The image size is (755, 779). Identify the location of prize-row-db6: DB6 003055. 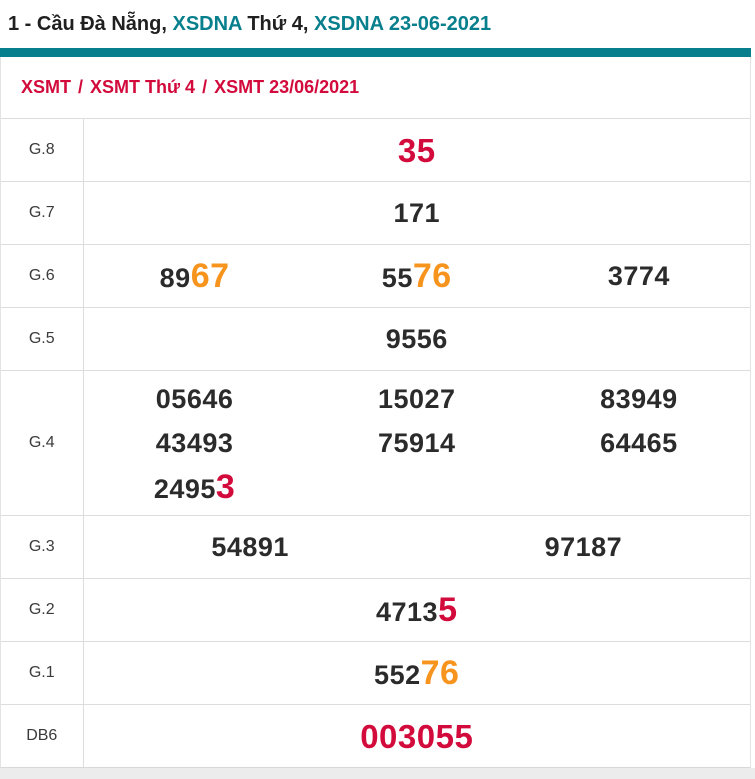
(375, 736).